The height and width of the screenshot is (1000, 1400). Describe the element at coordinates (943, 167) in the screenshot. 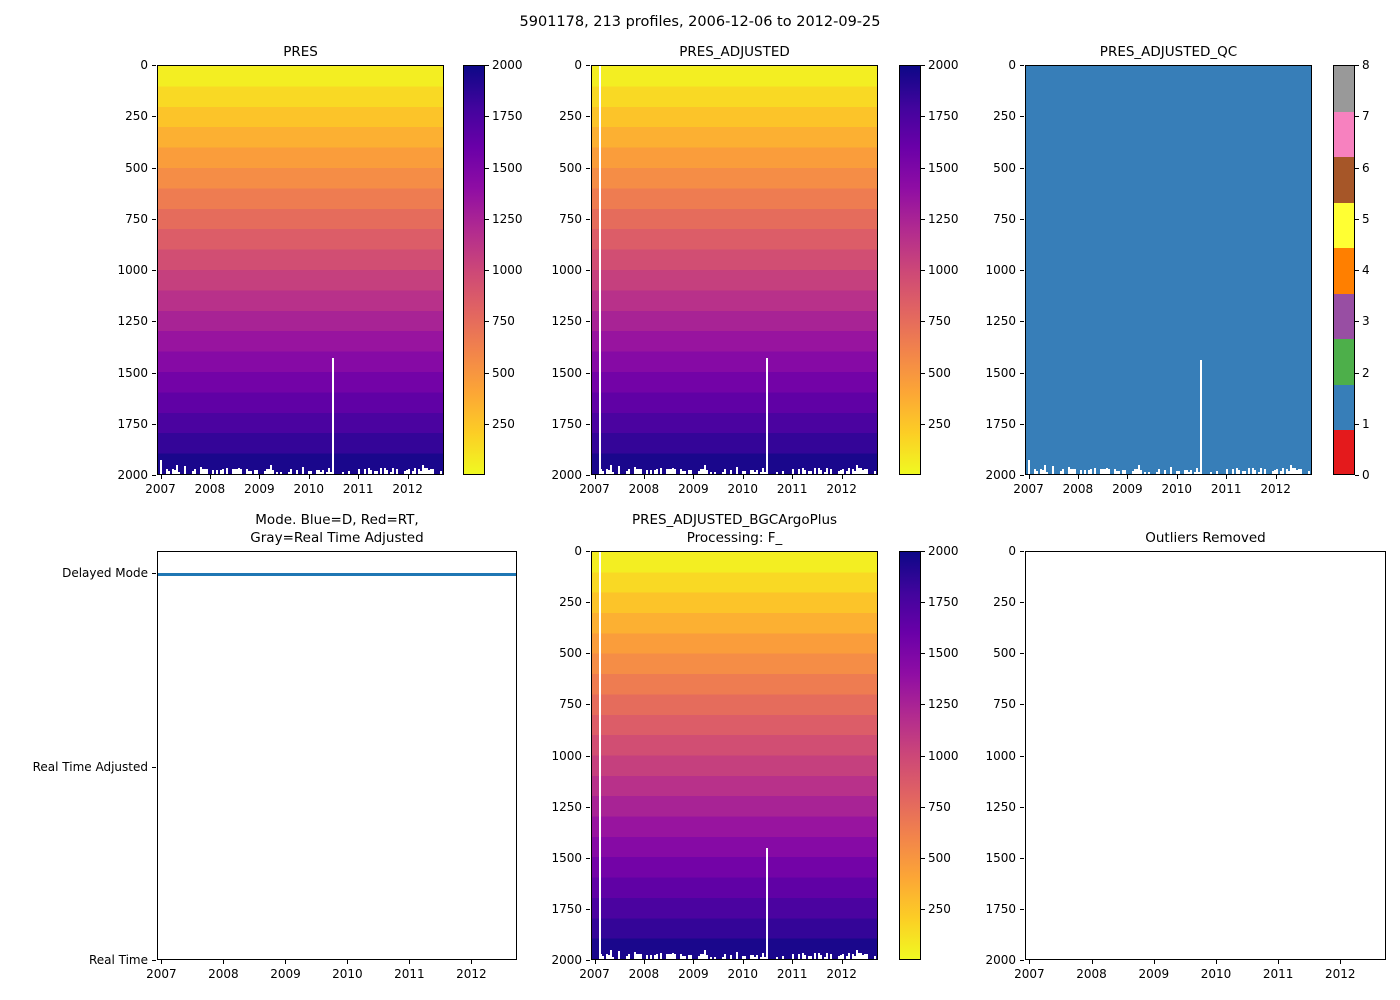

I see `colorbar-tick-label: 1500` at that location.